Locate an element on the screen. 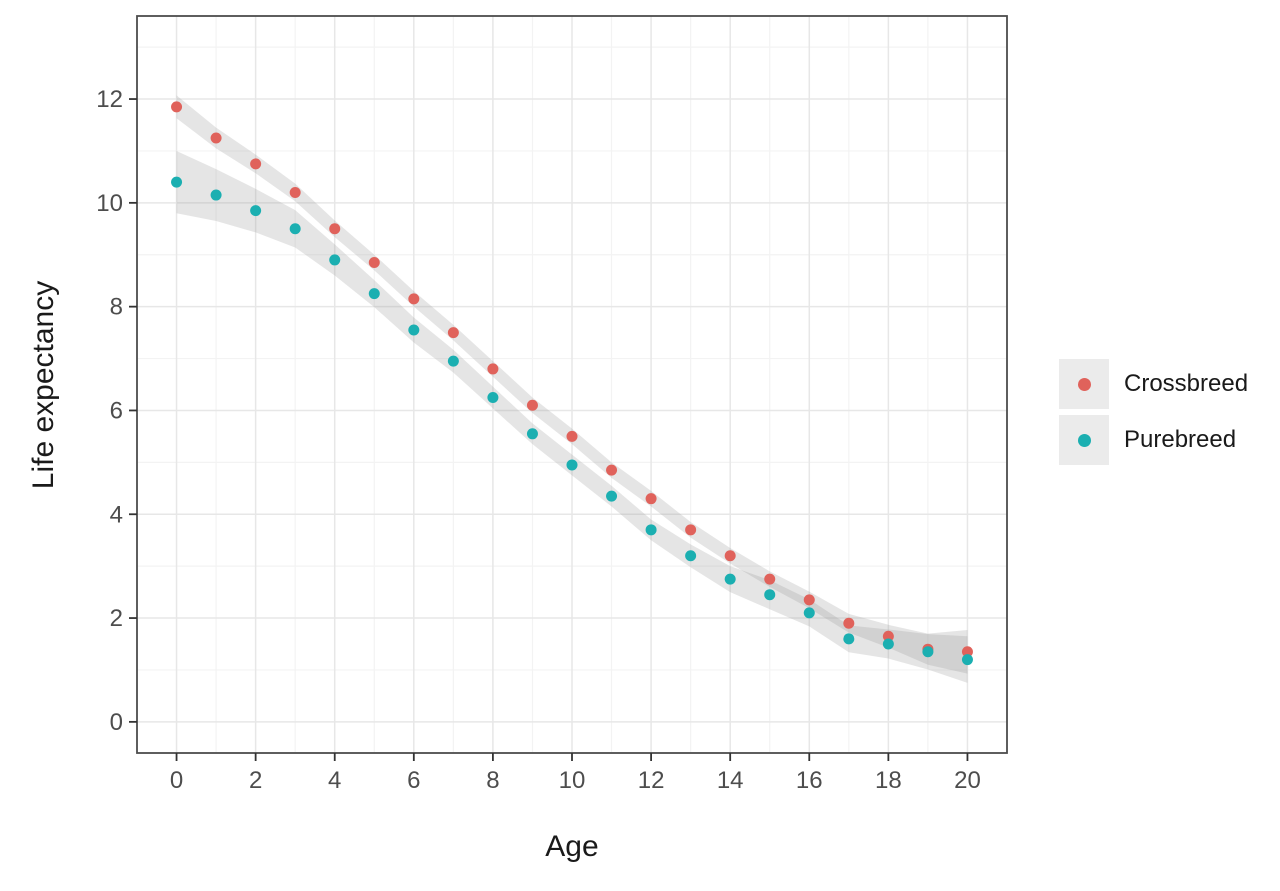  legend-item-purebreed: Purebreed is located at coordinates (1153, 440).